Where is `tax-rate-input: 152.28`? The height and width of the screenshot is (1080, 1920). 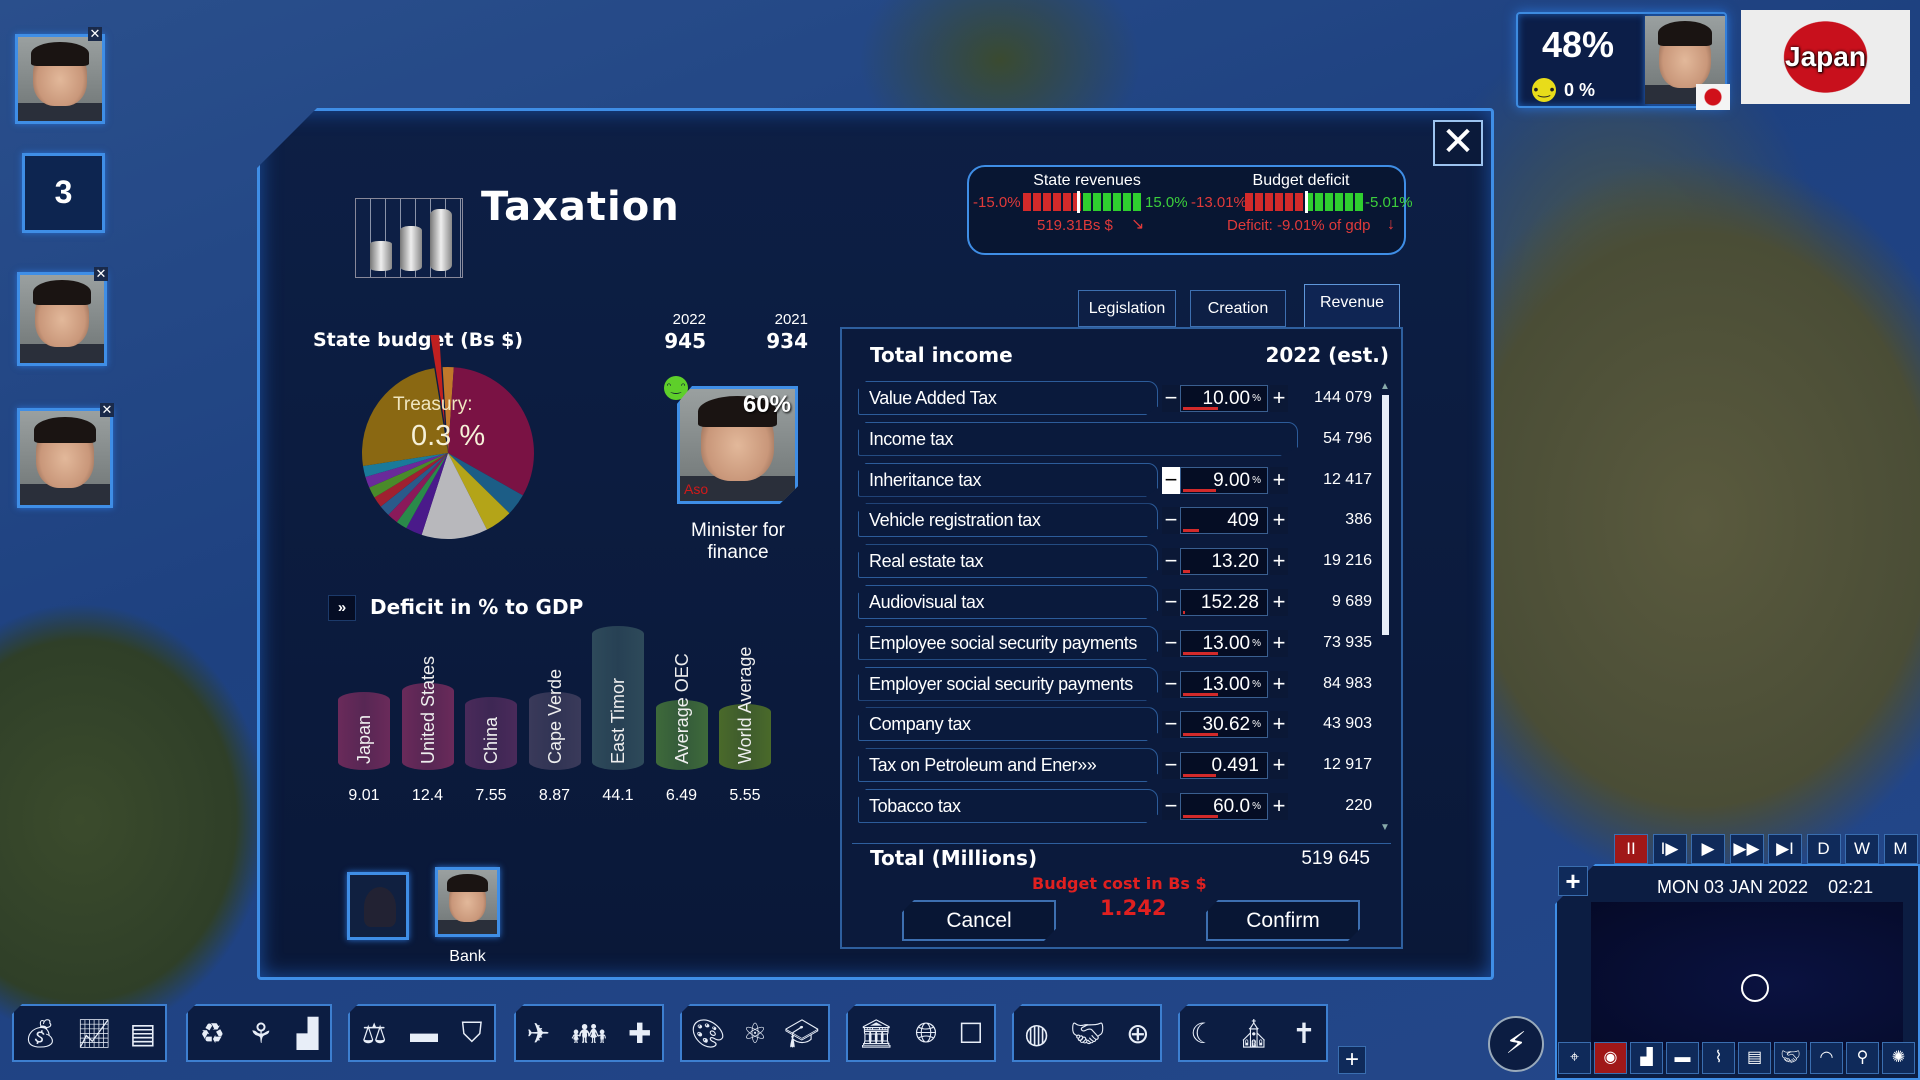 tax-rate-input: 152.28 is located at coordinates (1224, 602).